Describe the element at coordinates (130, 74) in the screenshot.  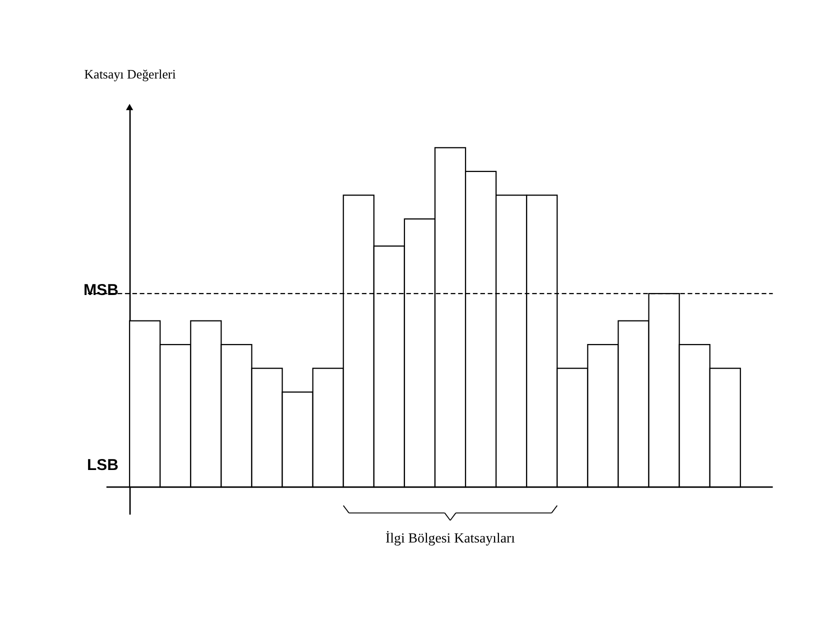
I see `y-axis-title: Katsayı Değerleri` at that location.